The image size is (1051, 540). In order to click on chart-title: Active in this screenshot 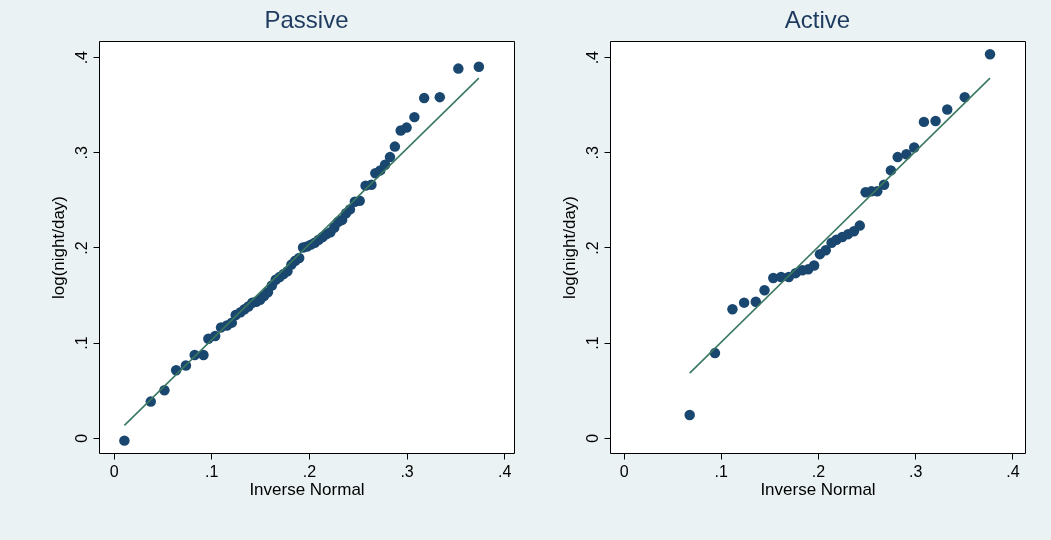, I will do `click(817, 19)`.